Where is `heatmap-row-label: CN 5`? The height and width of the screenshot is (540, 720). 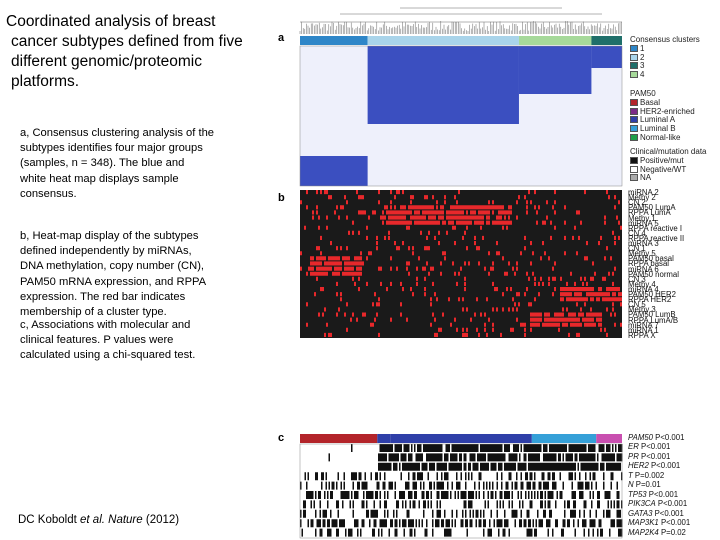 heatmap-row-label: CN 5 is located at coordinates (637, 305).